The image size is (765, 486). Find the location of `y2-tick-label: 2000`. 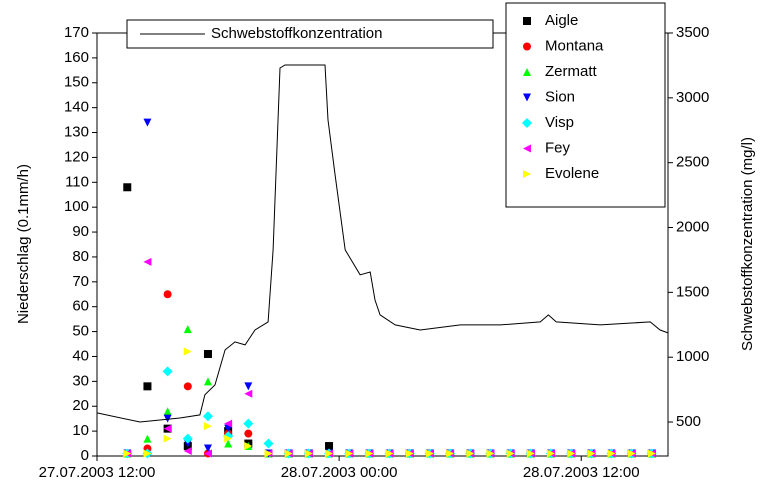

y2-tick-label: 2000 is located at coordinates (692, 226).